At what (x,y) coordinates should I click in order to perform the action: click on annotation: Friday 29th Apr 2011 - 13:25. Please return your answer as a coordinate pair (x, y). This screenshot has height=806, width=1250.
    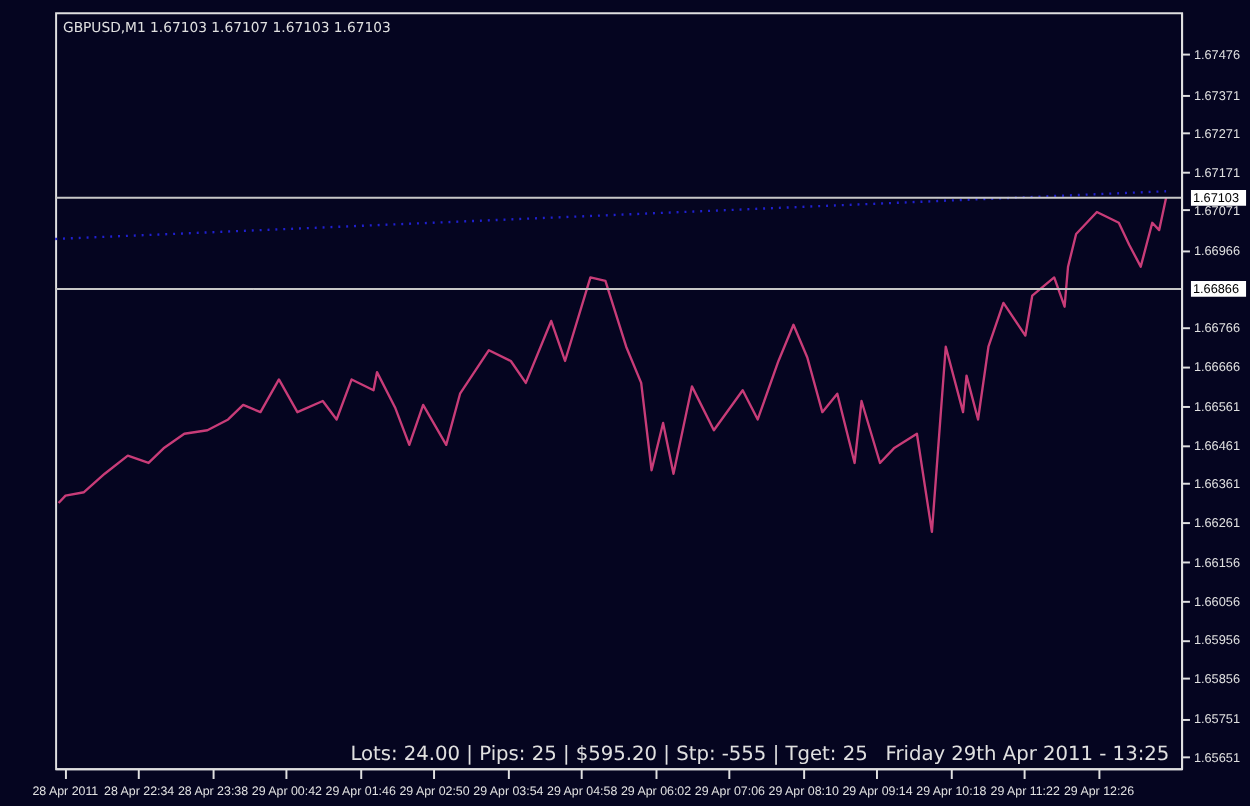
    Looking at the image, I should click on (1027, 755).